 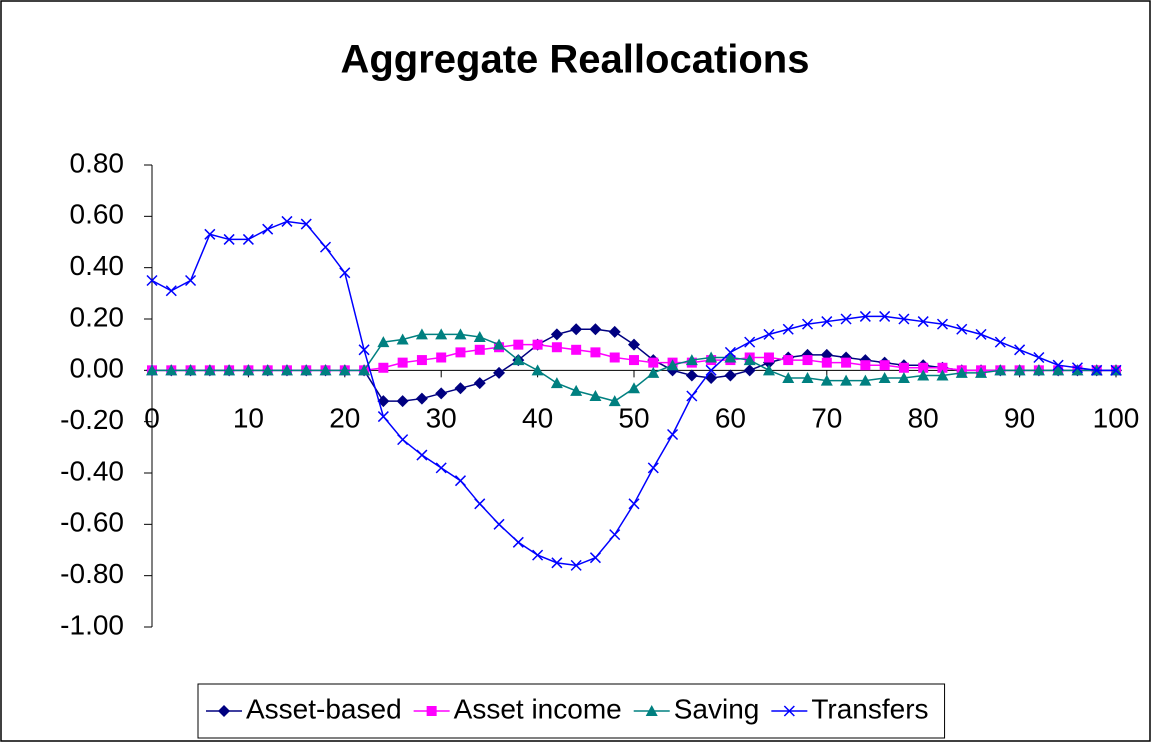 What do you see at coordinates (92, 470) in the screenshot?
I see `y-tick-label: -0.40` at bounding box center [92, 470].